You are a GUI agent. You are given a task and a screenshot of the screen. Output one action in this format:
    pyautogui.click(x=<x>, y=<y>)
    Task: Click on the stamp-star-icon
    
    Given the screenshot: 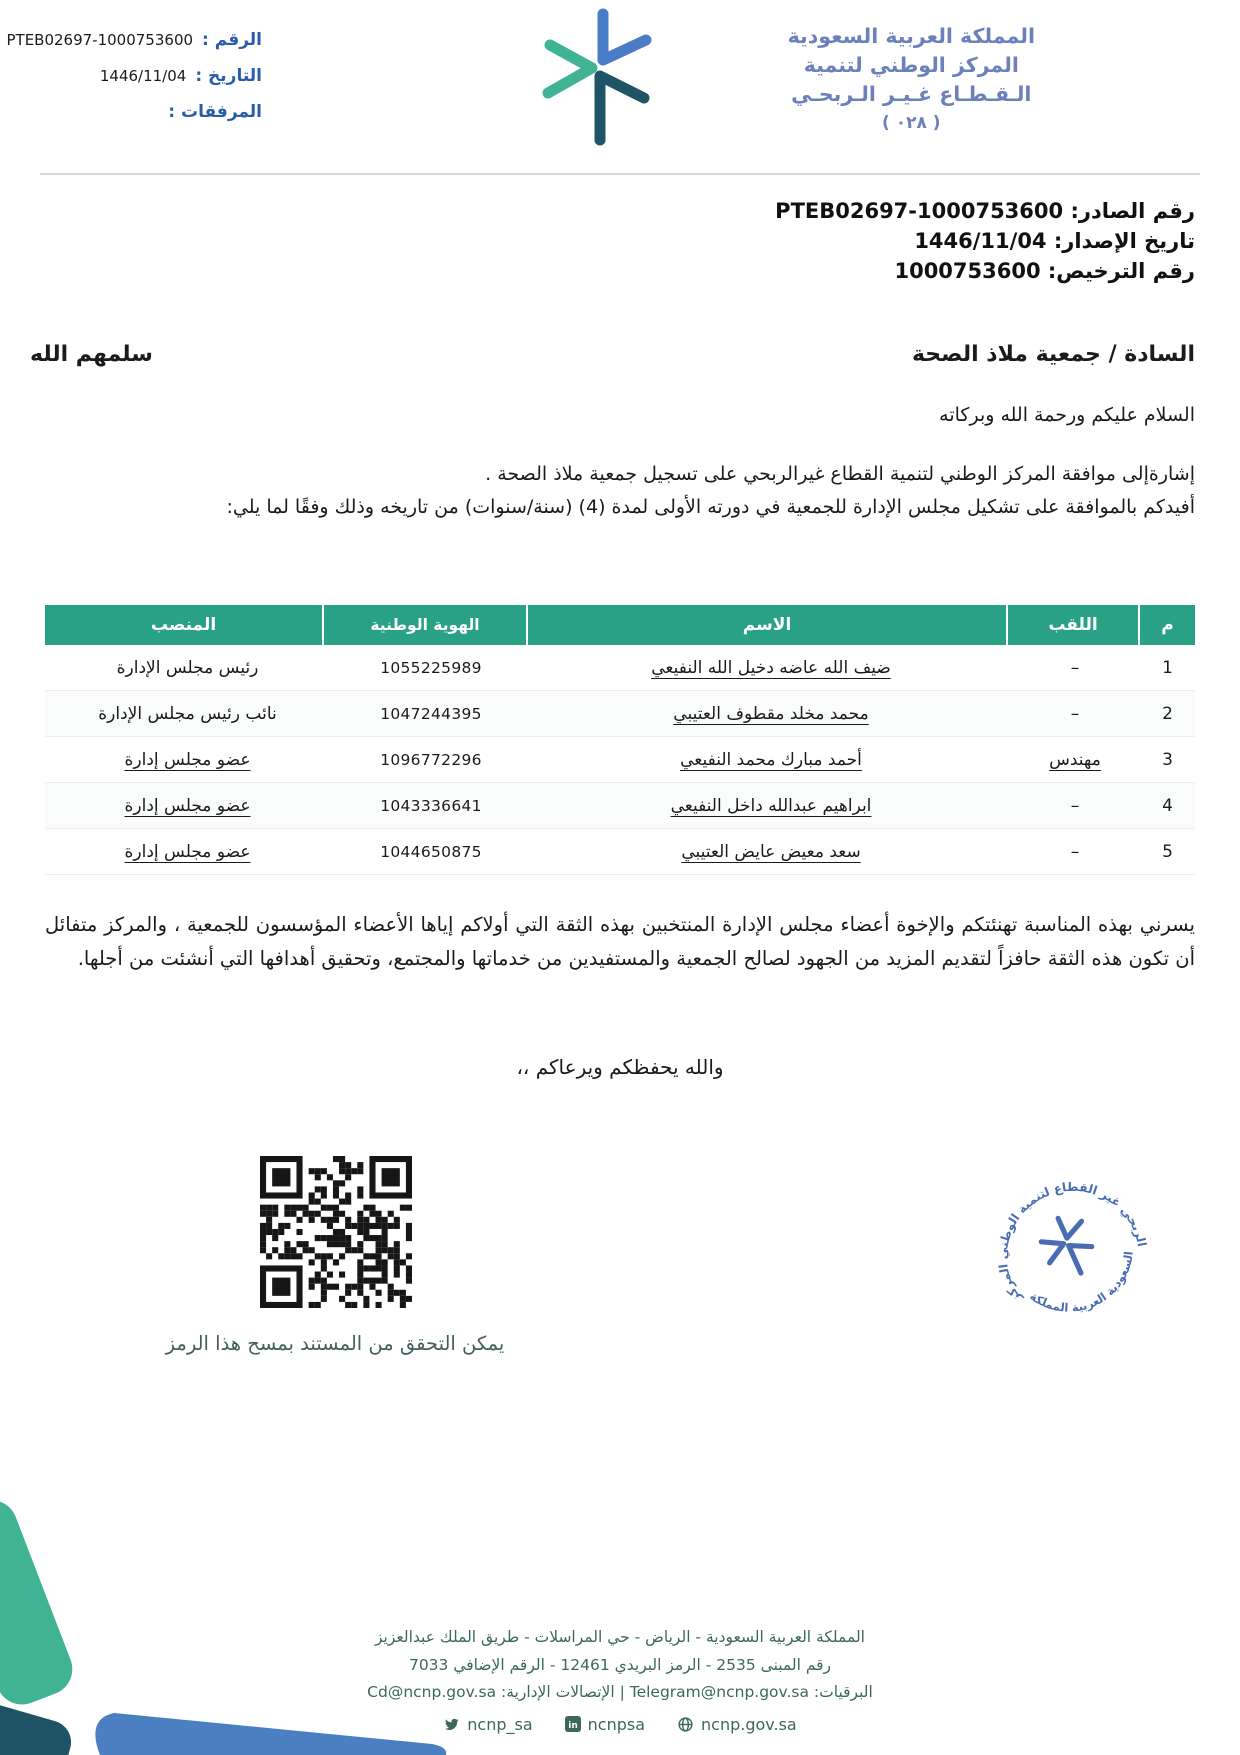 What is the action you would take?
    pyautogui.click(x=1066, y=1245)
    